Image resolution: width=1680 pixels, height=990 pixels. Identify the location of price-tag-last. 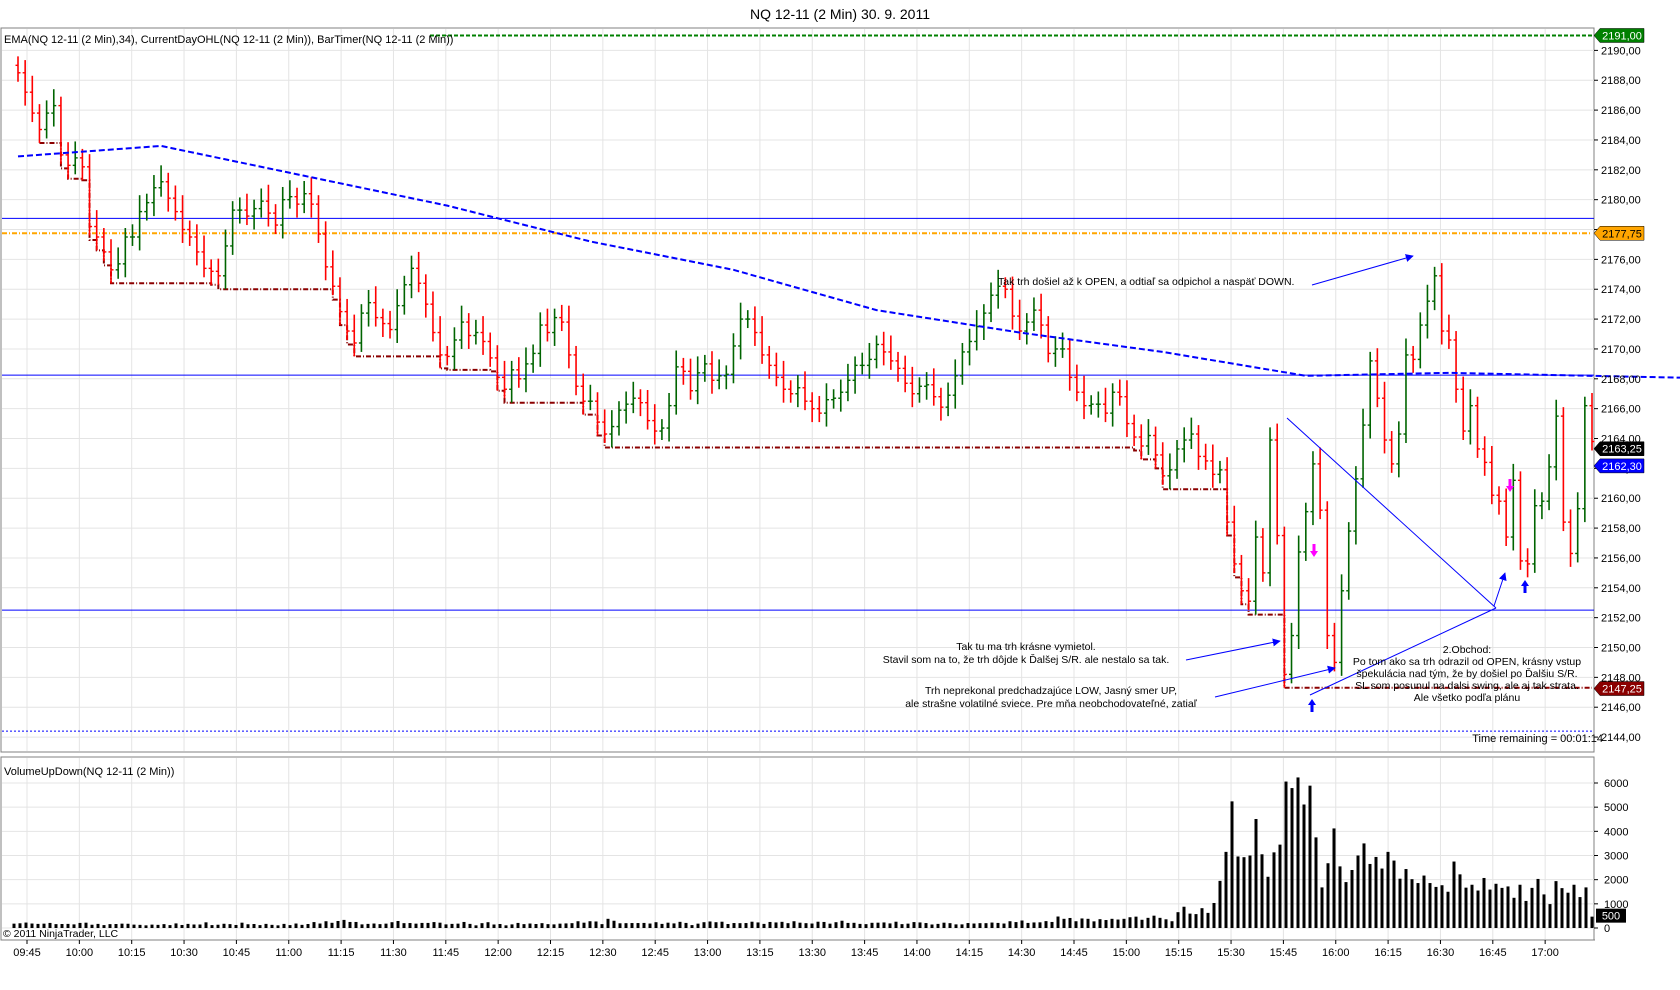
(1619, 448).